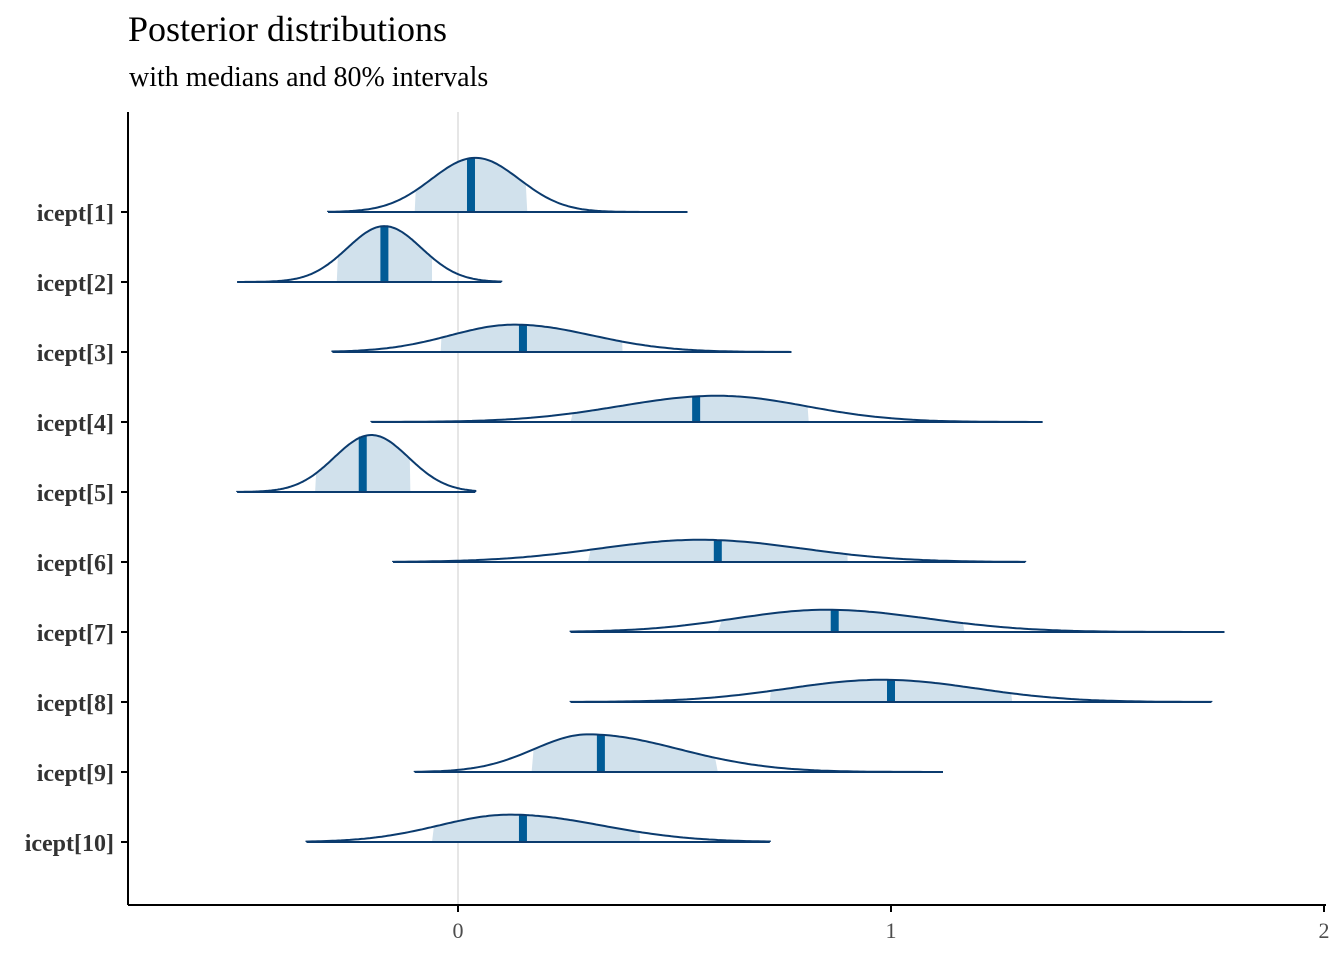 This screenshot has height=960, width=1344. I want to click on ridge-icept[10], so click(538, 828).